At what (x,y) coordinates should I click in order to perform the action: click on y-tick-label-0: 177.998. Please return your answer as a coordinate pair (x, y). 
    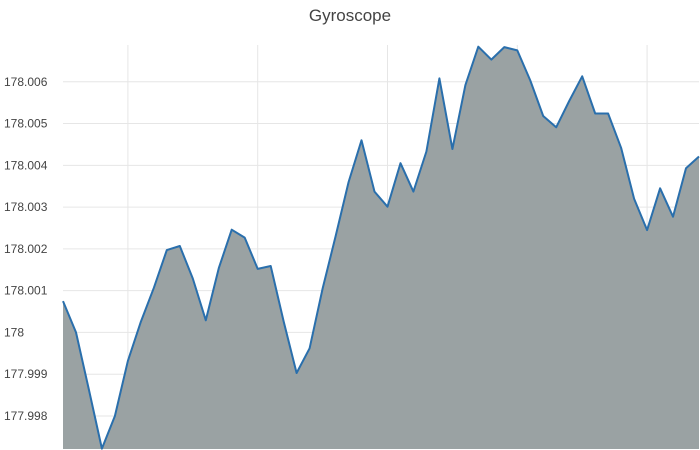
    Looking at the image, I should click on (26, 416).